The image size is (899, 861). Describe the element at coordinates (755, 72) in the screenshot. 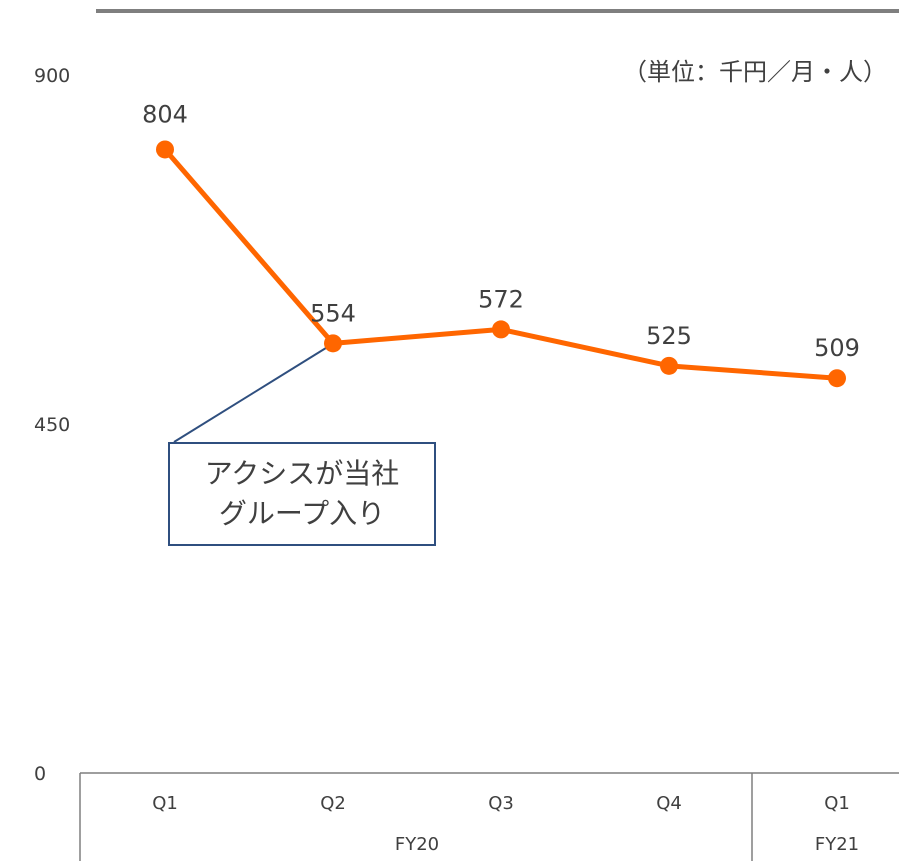

I see `unit-label: （単位：千円／月・人）` at that location.